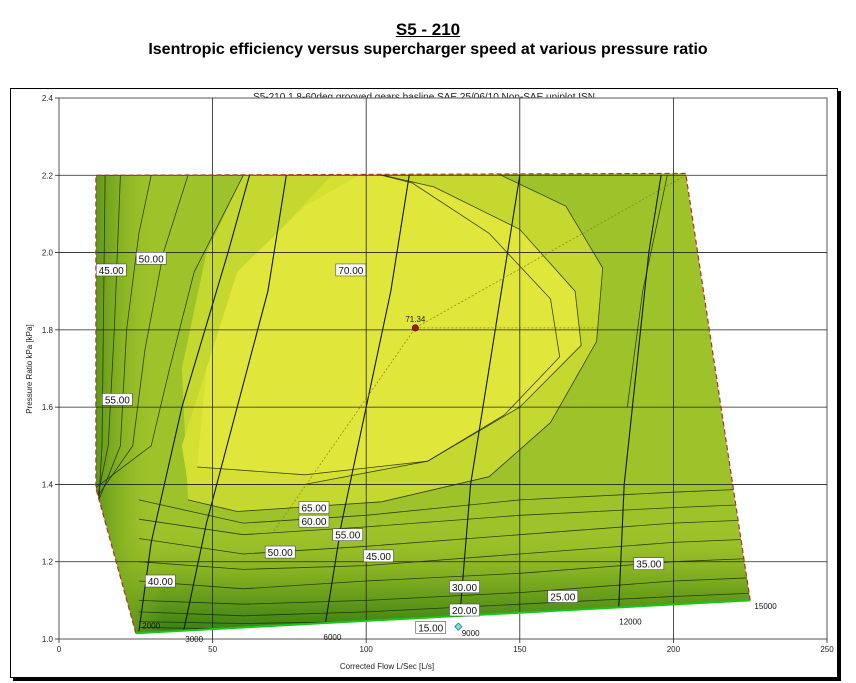  I want to click on peak-marker, so click(415, 328).